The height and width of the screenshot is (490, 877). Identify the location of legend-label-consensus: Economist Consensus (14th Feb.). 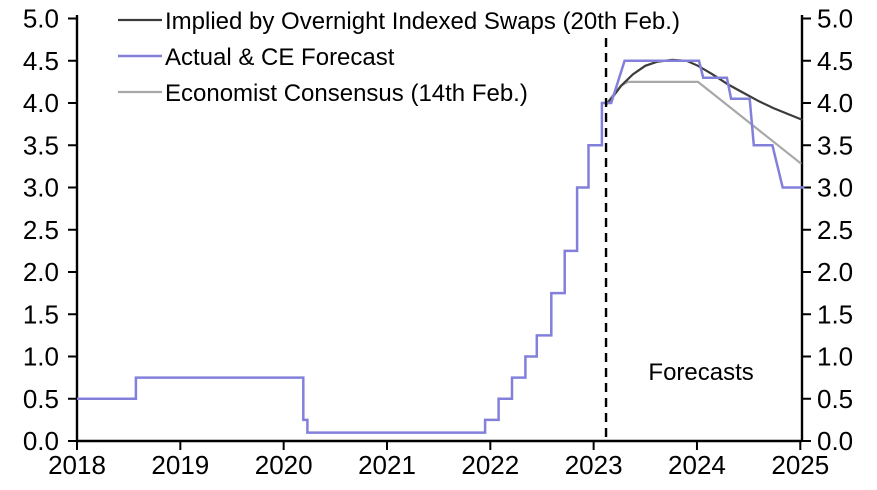
(346, 93).